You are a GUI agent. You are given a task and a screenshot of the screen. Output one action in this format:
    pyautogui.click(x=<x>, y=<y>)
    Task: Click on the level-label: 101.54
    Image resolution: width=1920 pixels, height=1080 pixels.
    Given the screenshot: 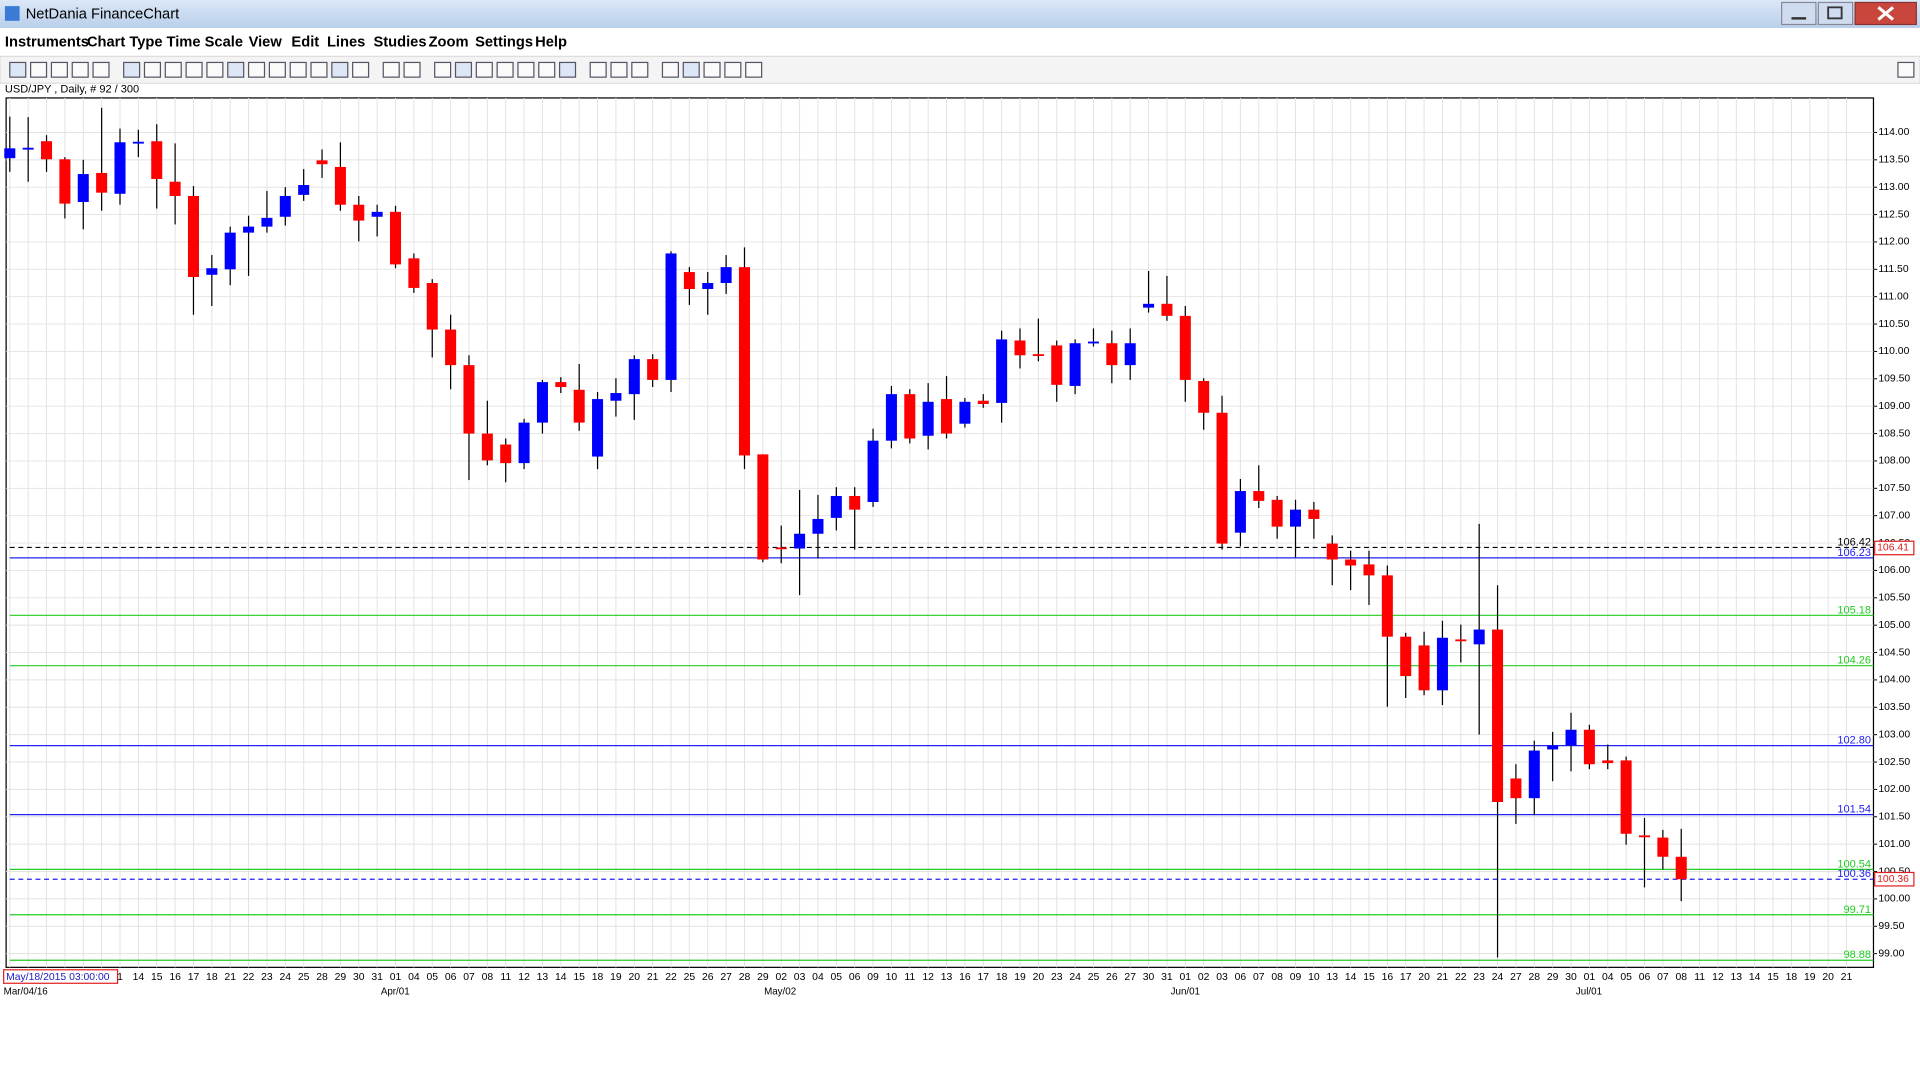 What is the action you would take?
    pyautogui.click(x=1854, y=810)
    